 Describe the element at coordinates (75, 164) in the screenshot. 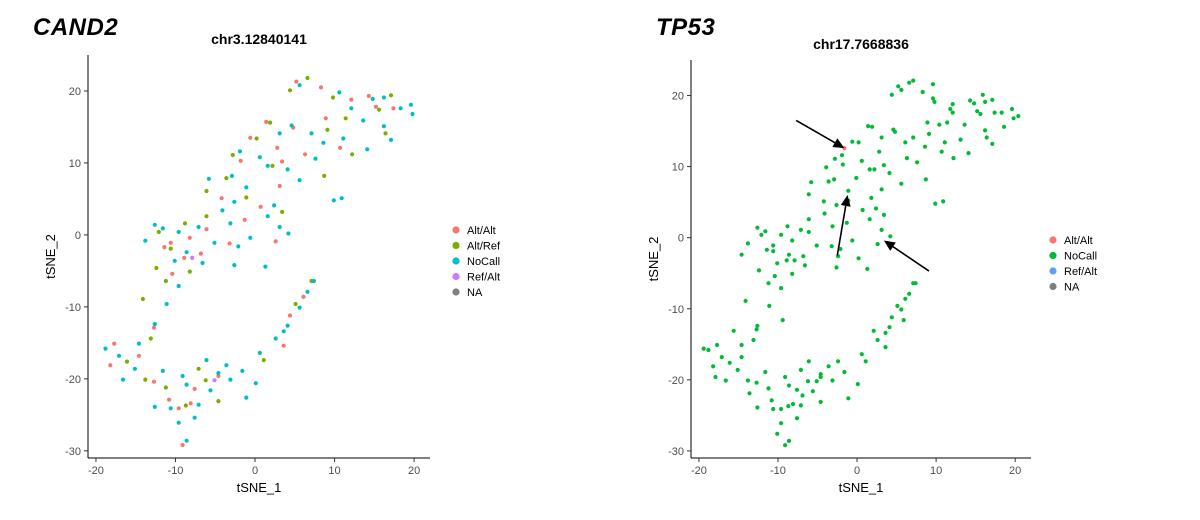

I see `y-tick-label: 10` at that location.